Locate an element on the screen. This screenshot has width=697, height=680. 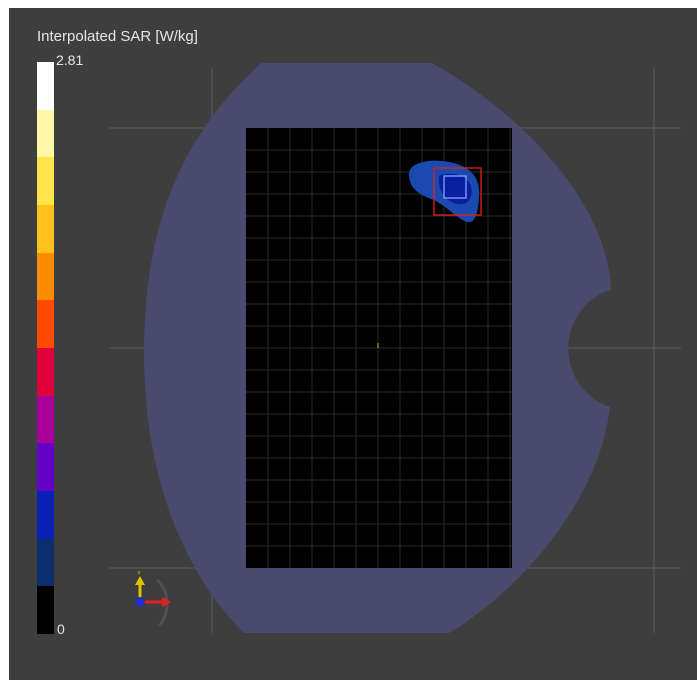
color-scale-bar is located at coordinates (45, 348).